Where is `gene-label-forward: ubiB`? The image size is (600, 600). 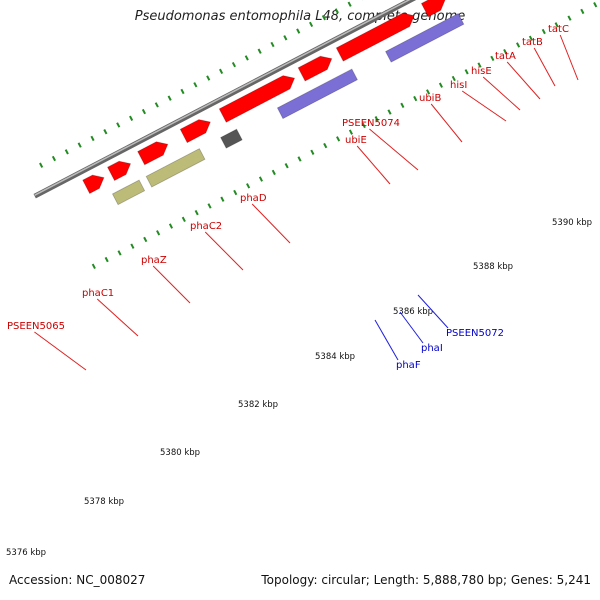 gene-label-forward: ubiB is located at coordinates (430, 98).